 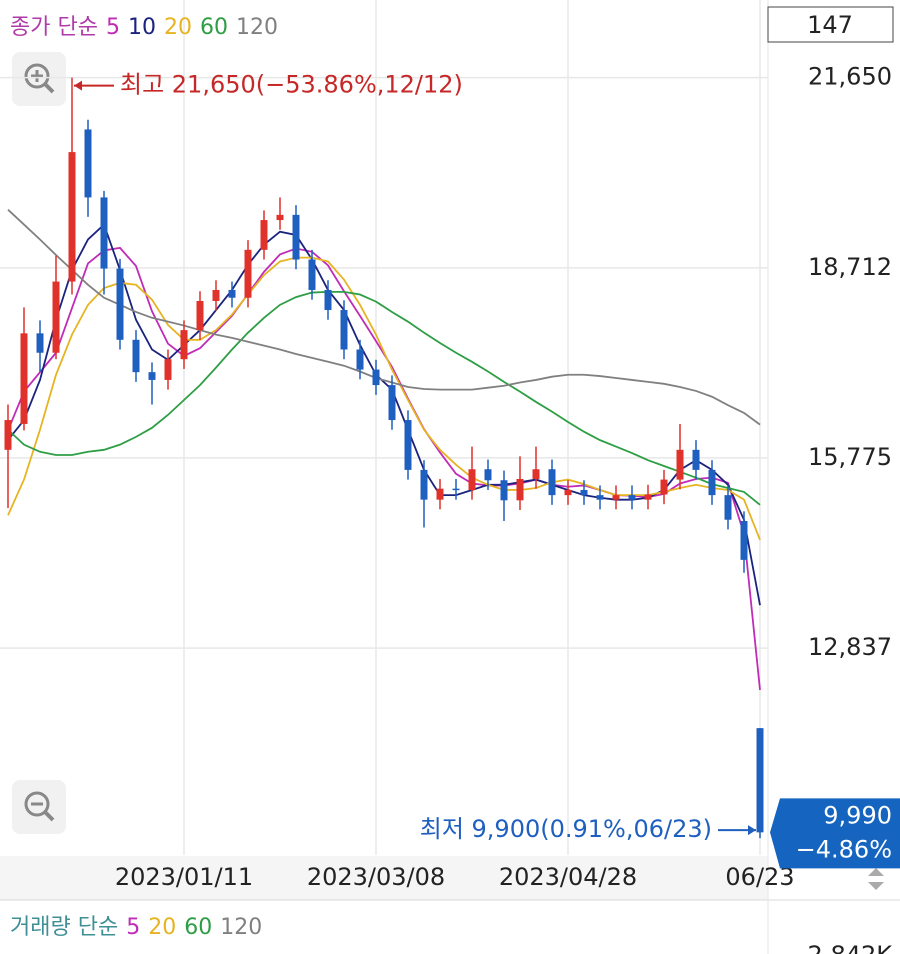 What do you see at coordinates (37, 76) in the screenshot?
I see `zoom-in-lens` at bounding box center [37, 76].